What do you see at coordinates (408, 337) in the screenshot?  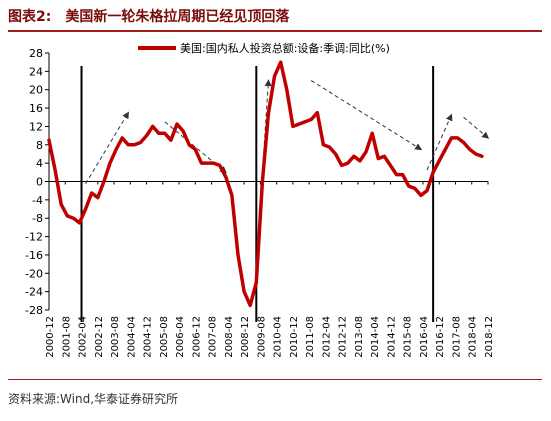 I see `x-tick-label: 2015-08` at bounding box center [408, 337].